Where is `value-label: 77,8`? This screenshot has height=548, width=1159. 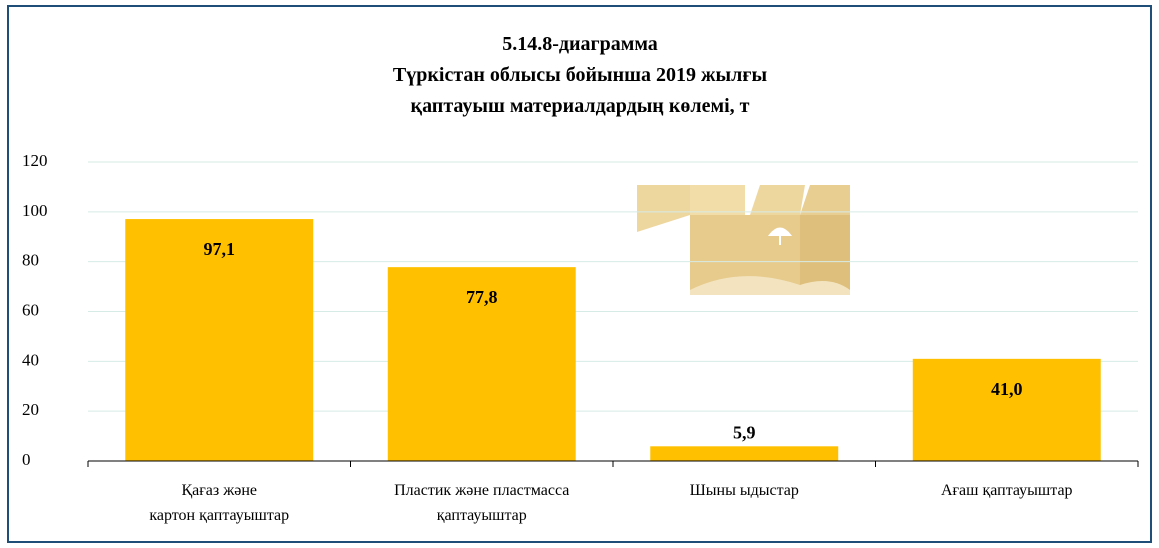 value-label: 77,8 is located at coordinates (482, 297).